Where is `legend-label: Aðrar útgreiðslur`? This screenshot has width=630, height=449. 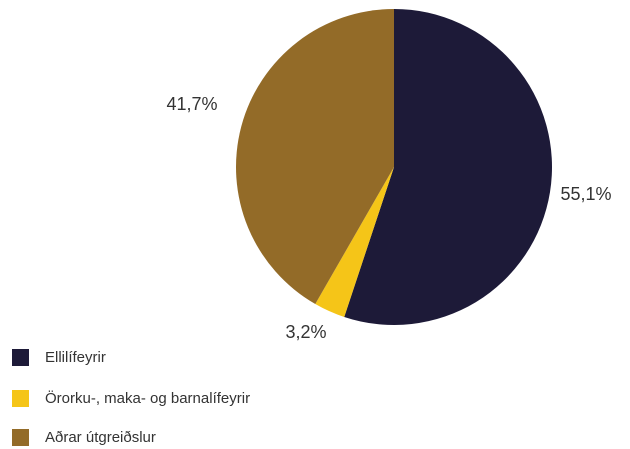 legend-label: Aðrar útgreiðslur is located at coordinates (100, 437).